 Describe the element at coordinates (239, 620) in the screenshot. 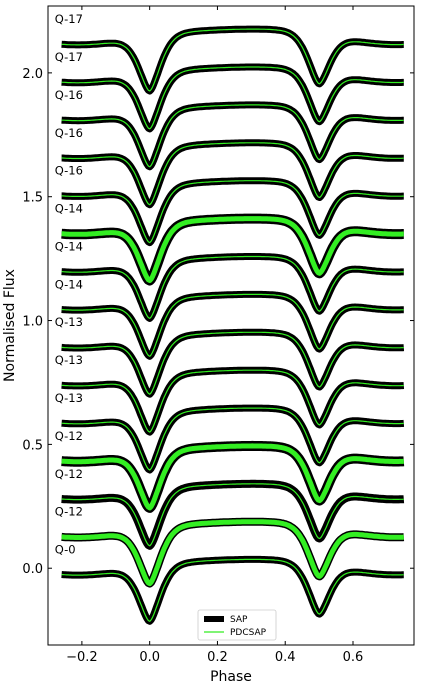

I see `legend-sap-label: SAP` at that location.